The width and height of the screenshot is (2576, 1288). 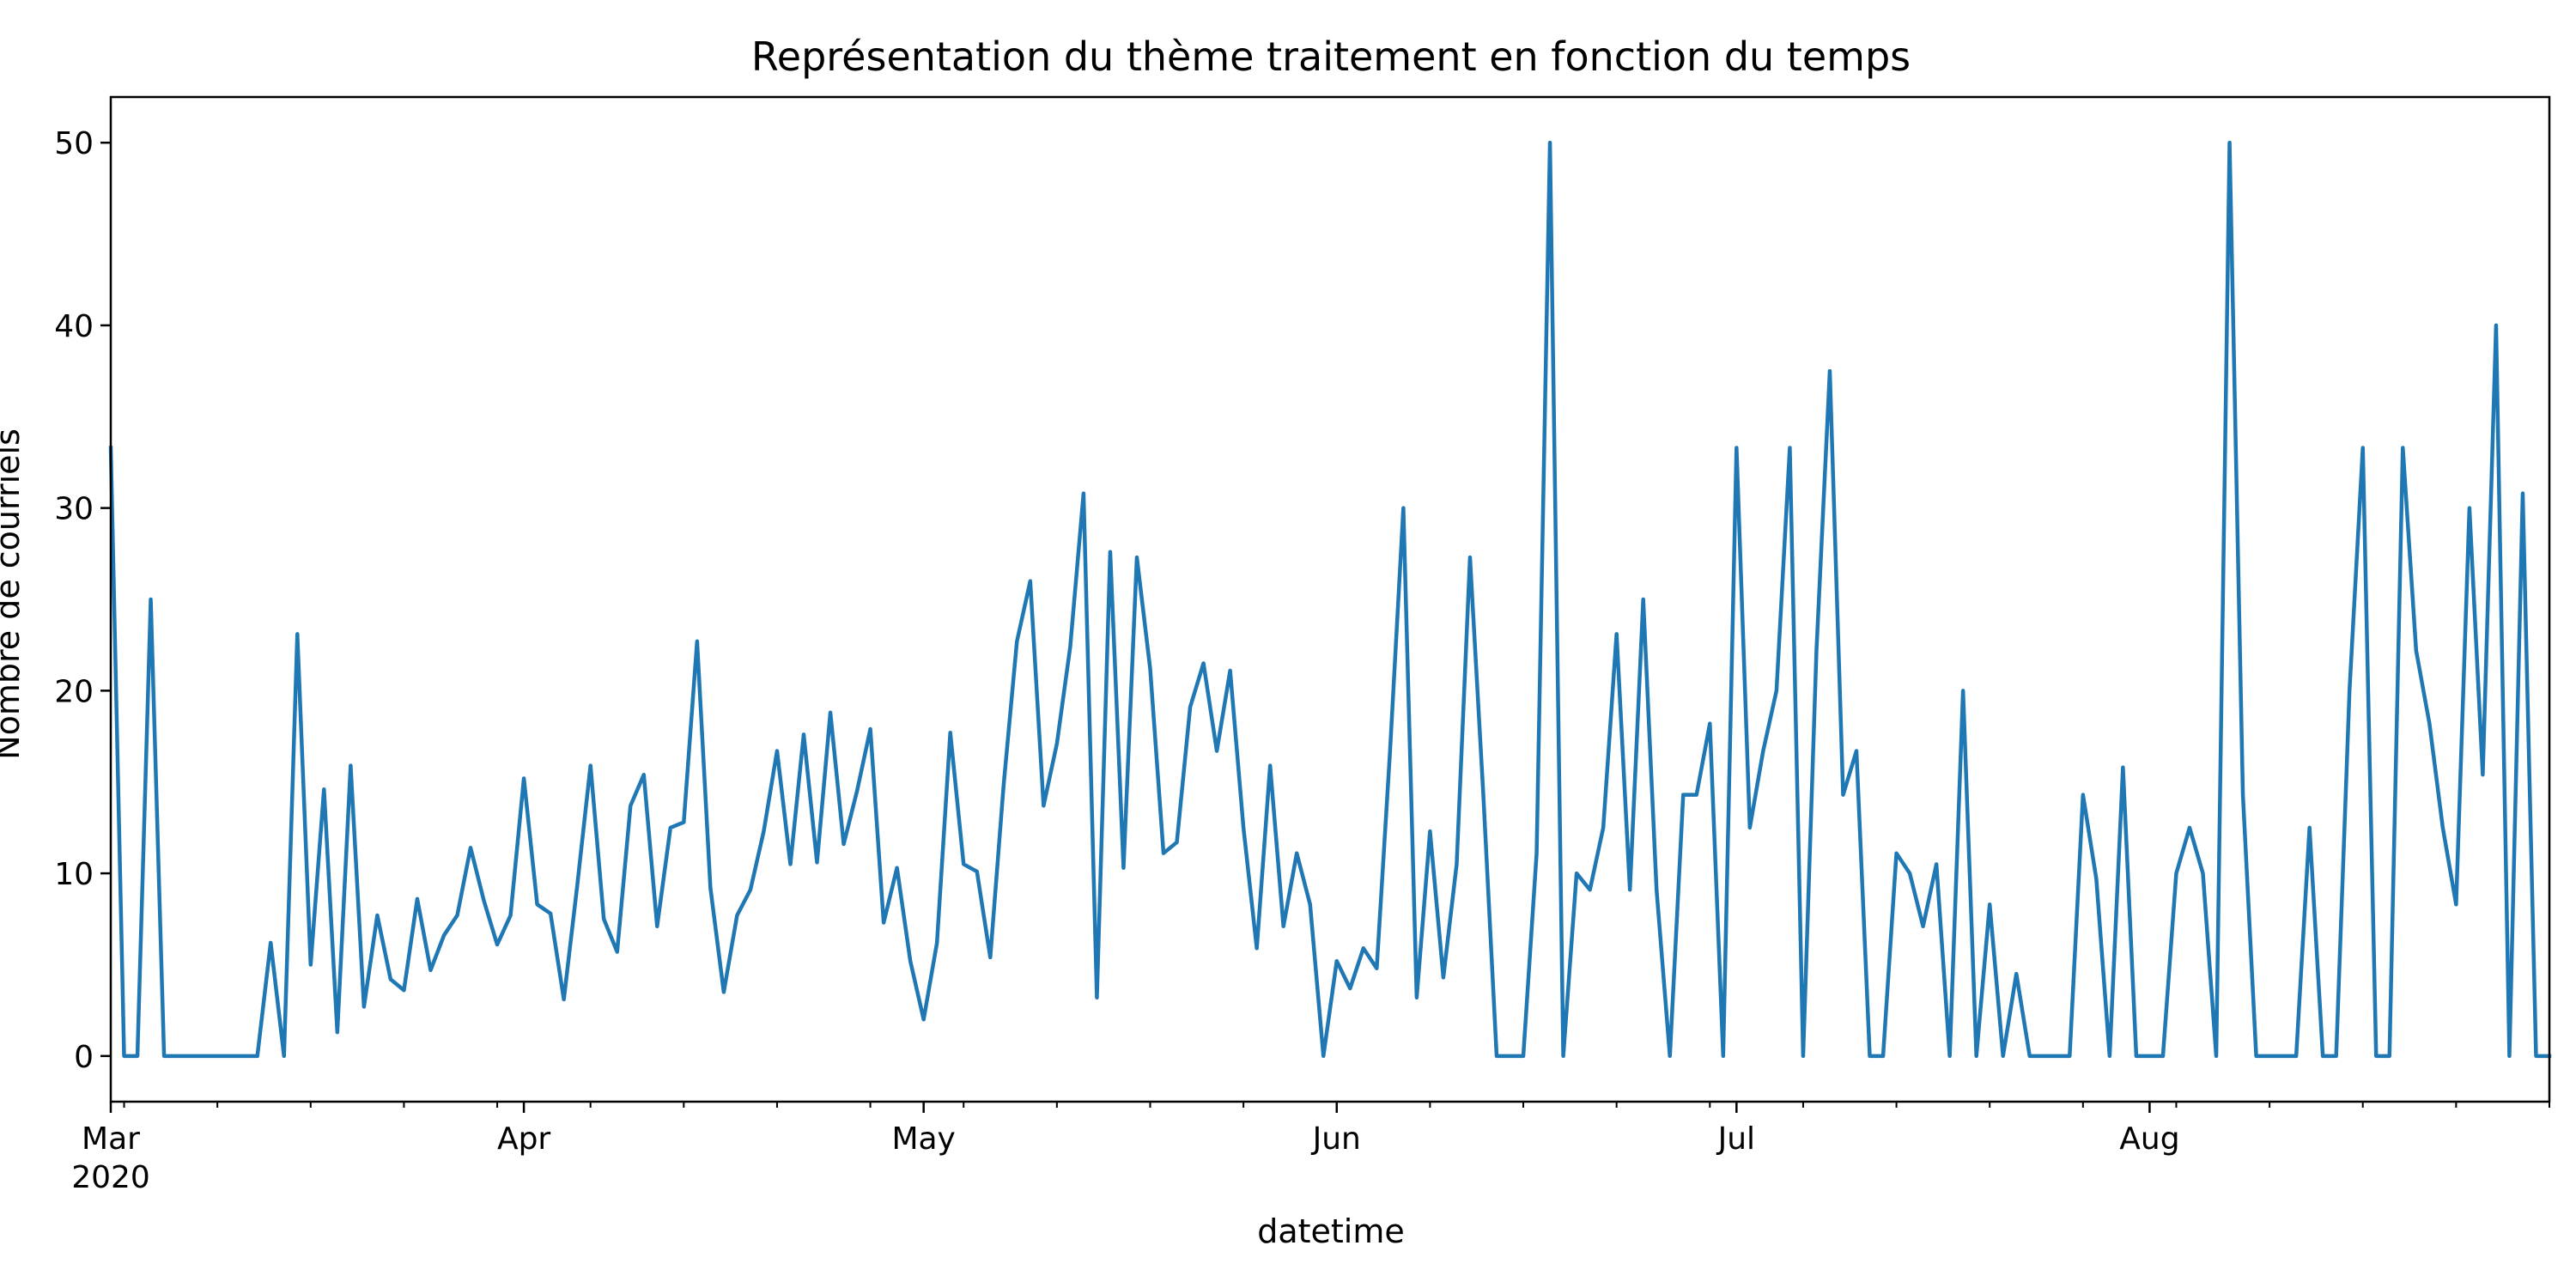 What do you see at coordinates (111, 1139) in the screenshot?
I see `x-tick-label: Mar` at bounding box center [111, 1139].